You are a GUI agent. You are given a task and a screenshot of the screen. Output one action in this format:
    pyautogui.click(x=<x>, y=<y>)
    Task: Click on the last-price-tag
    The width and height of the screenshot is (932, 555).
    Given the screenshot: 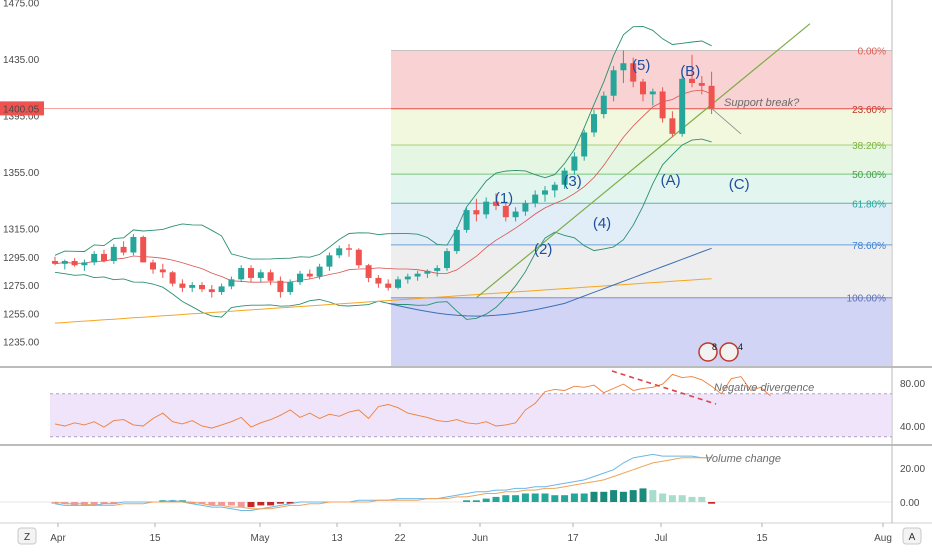 What is the action you would take?
    pyautogui.click(x=22, y=108)
    